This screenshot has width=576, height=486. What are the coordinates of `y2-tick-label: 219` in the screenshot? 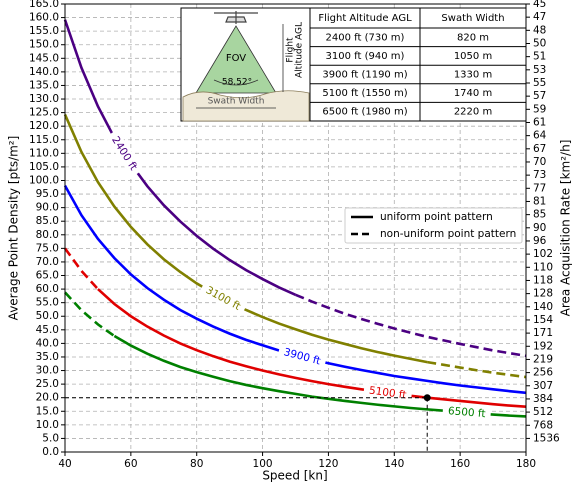 It's located at (543, 359).